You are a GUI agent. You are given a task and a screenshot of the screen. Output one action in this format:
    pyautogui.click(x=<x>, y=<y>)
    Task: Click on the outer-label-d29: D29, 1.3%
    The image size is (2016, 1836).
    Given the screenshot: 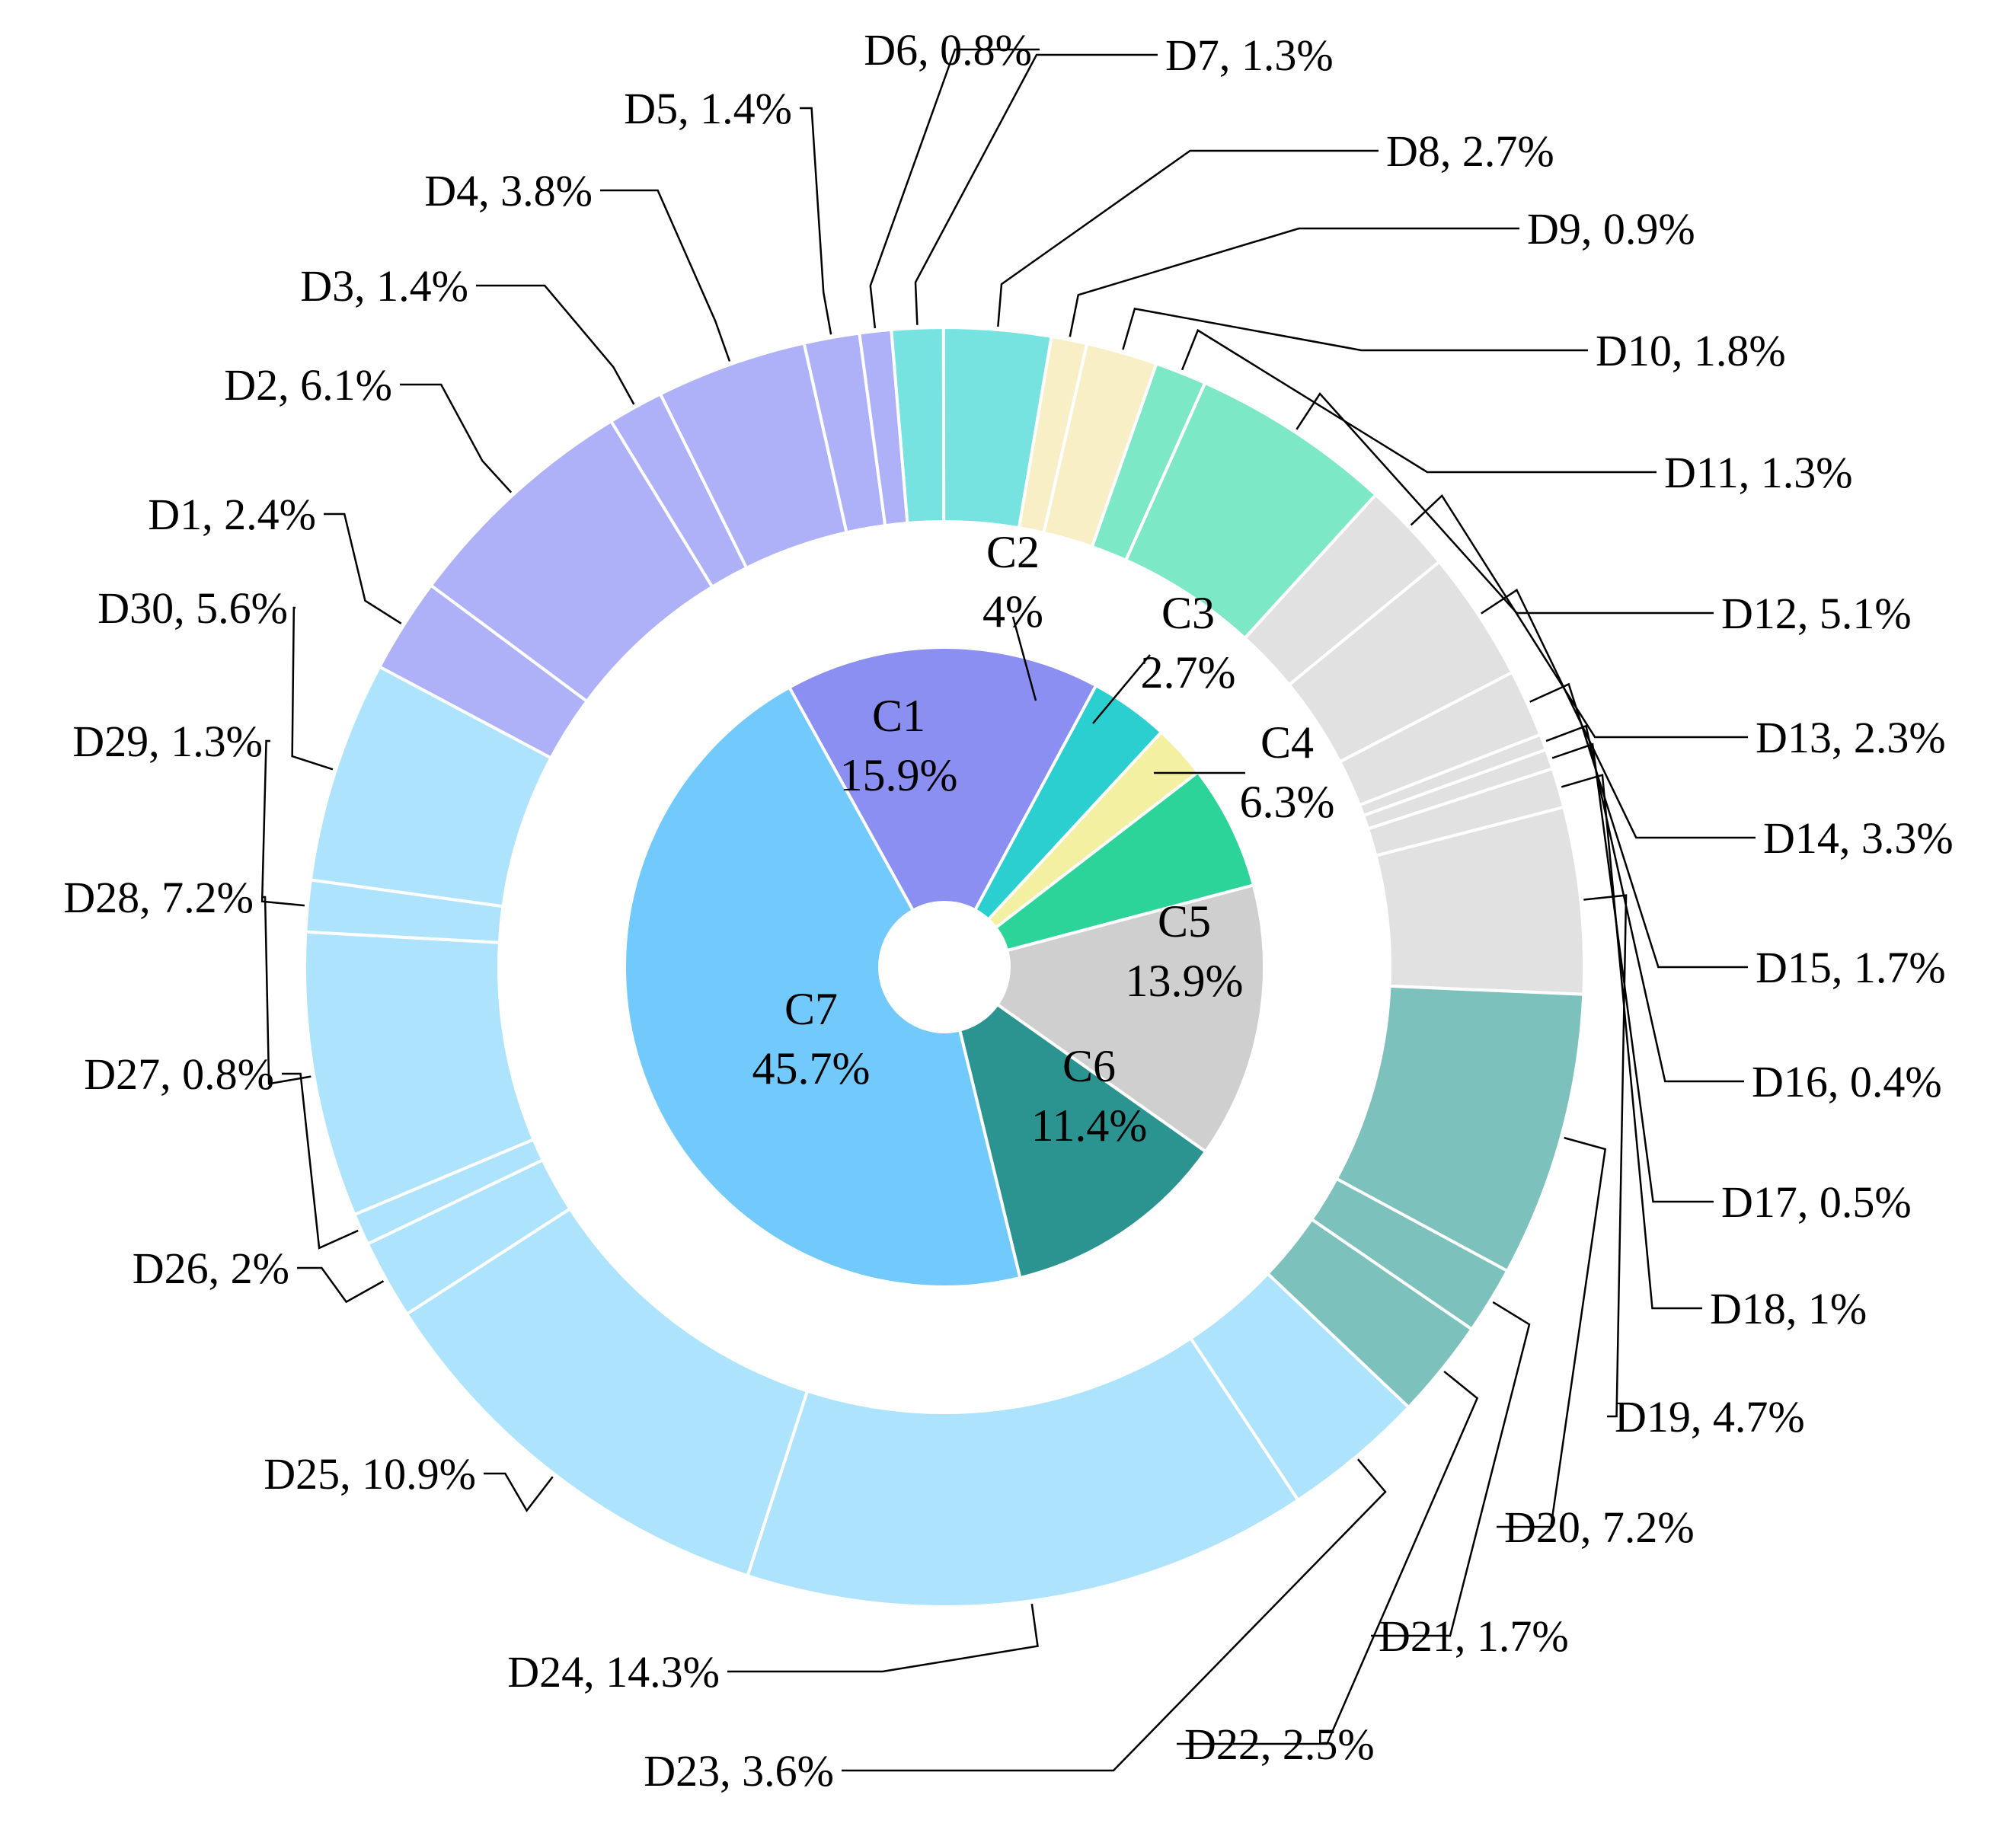 What is the action you would take?
    pyautogui.click(x=167, y=741)
    